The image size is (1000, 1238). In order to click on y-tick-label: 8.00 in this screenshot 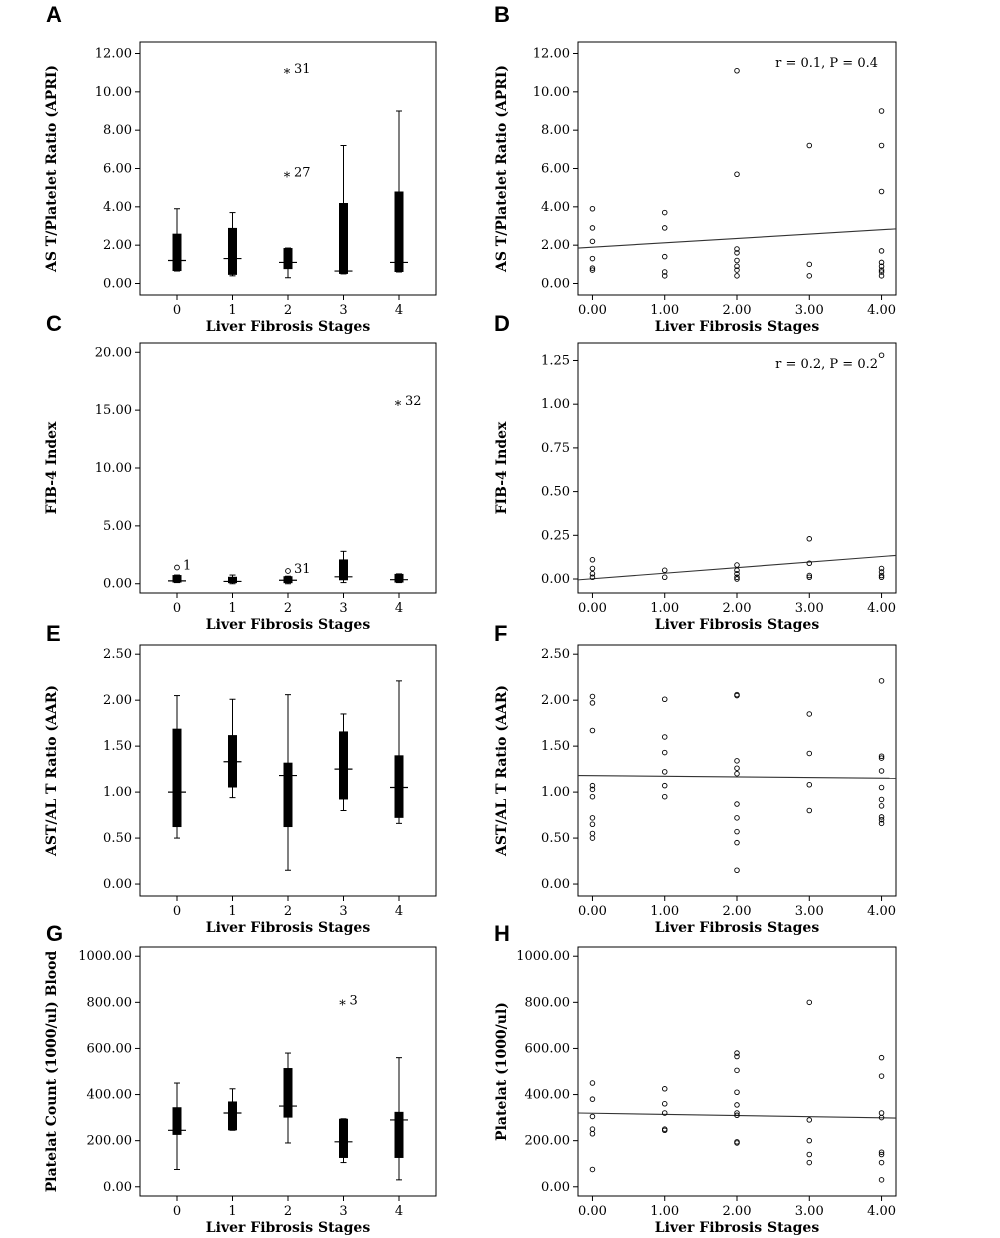, I will do `click(117, 130)`.